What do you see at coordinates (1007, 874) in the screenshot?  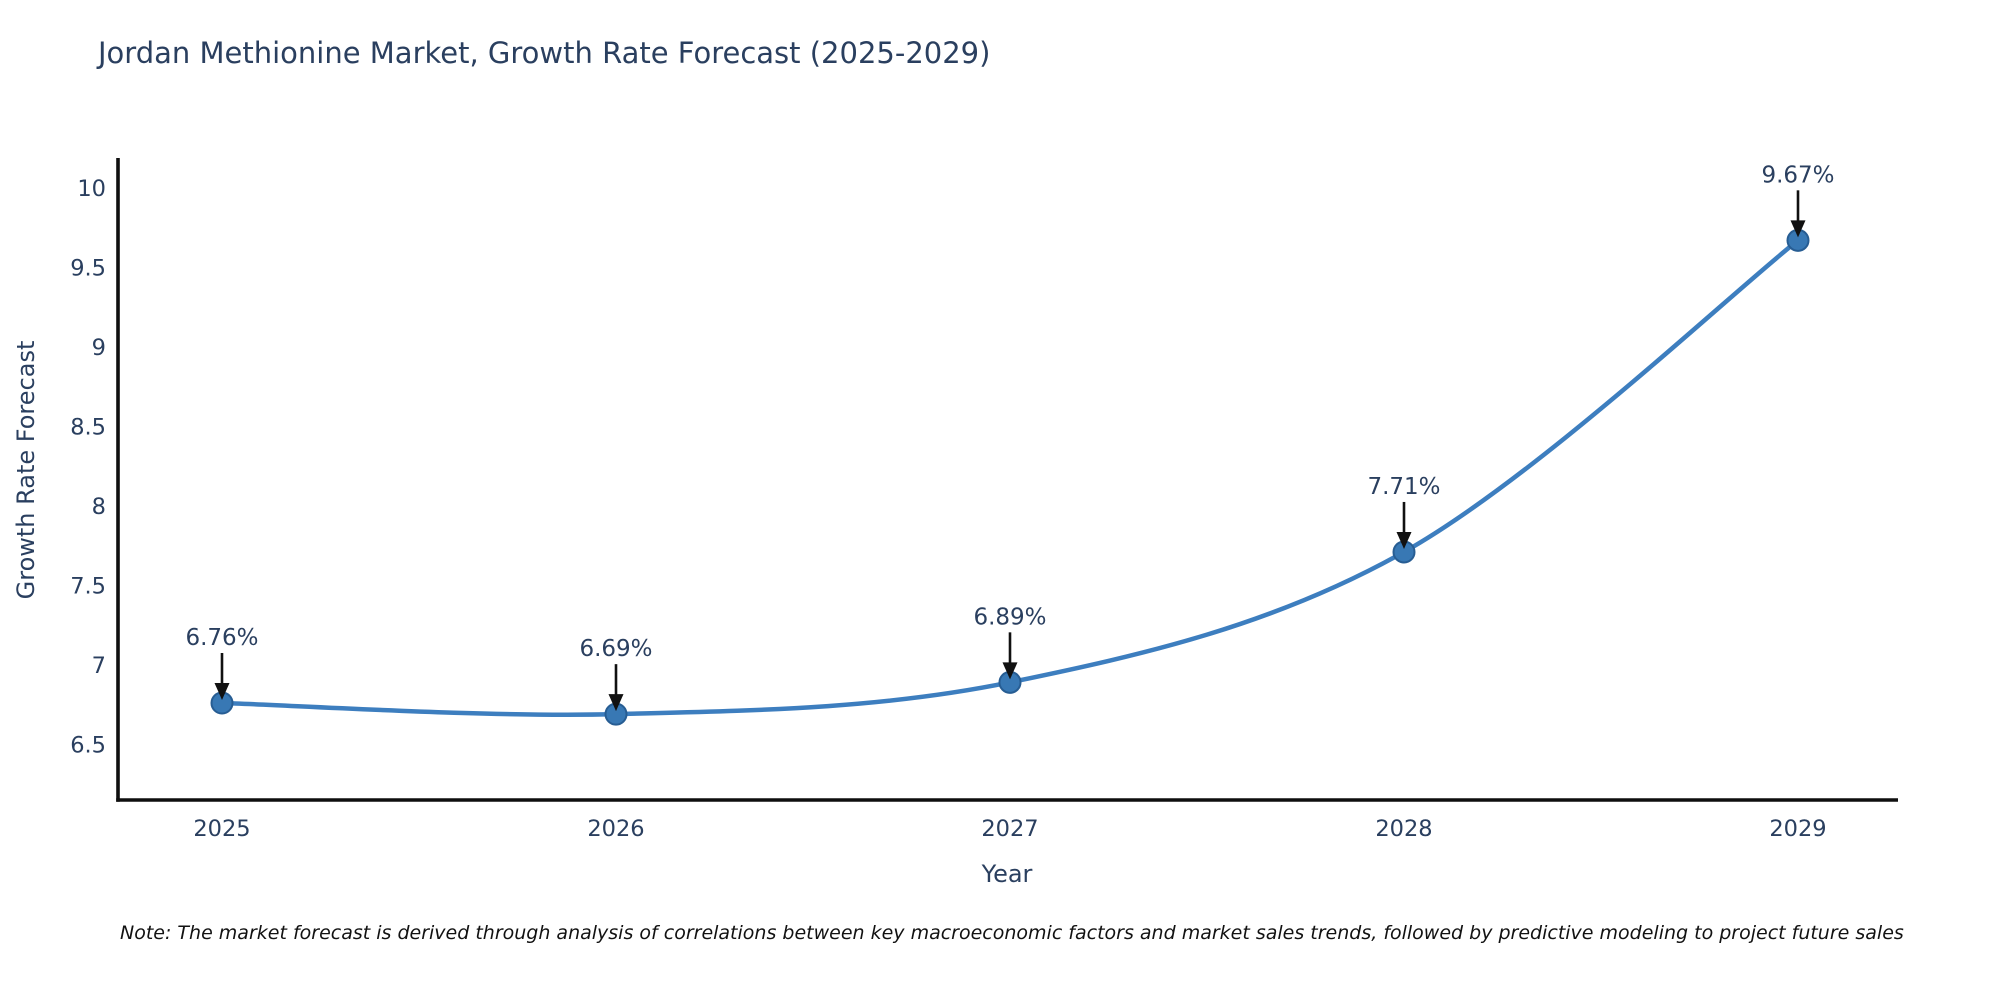 I see `x-axis-title: Year` at bounding box center [1007, 874].